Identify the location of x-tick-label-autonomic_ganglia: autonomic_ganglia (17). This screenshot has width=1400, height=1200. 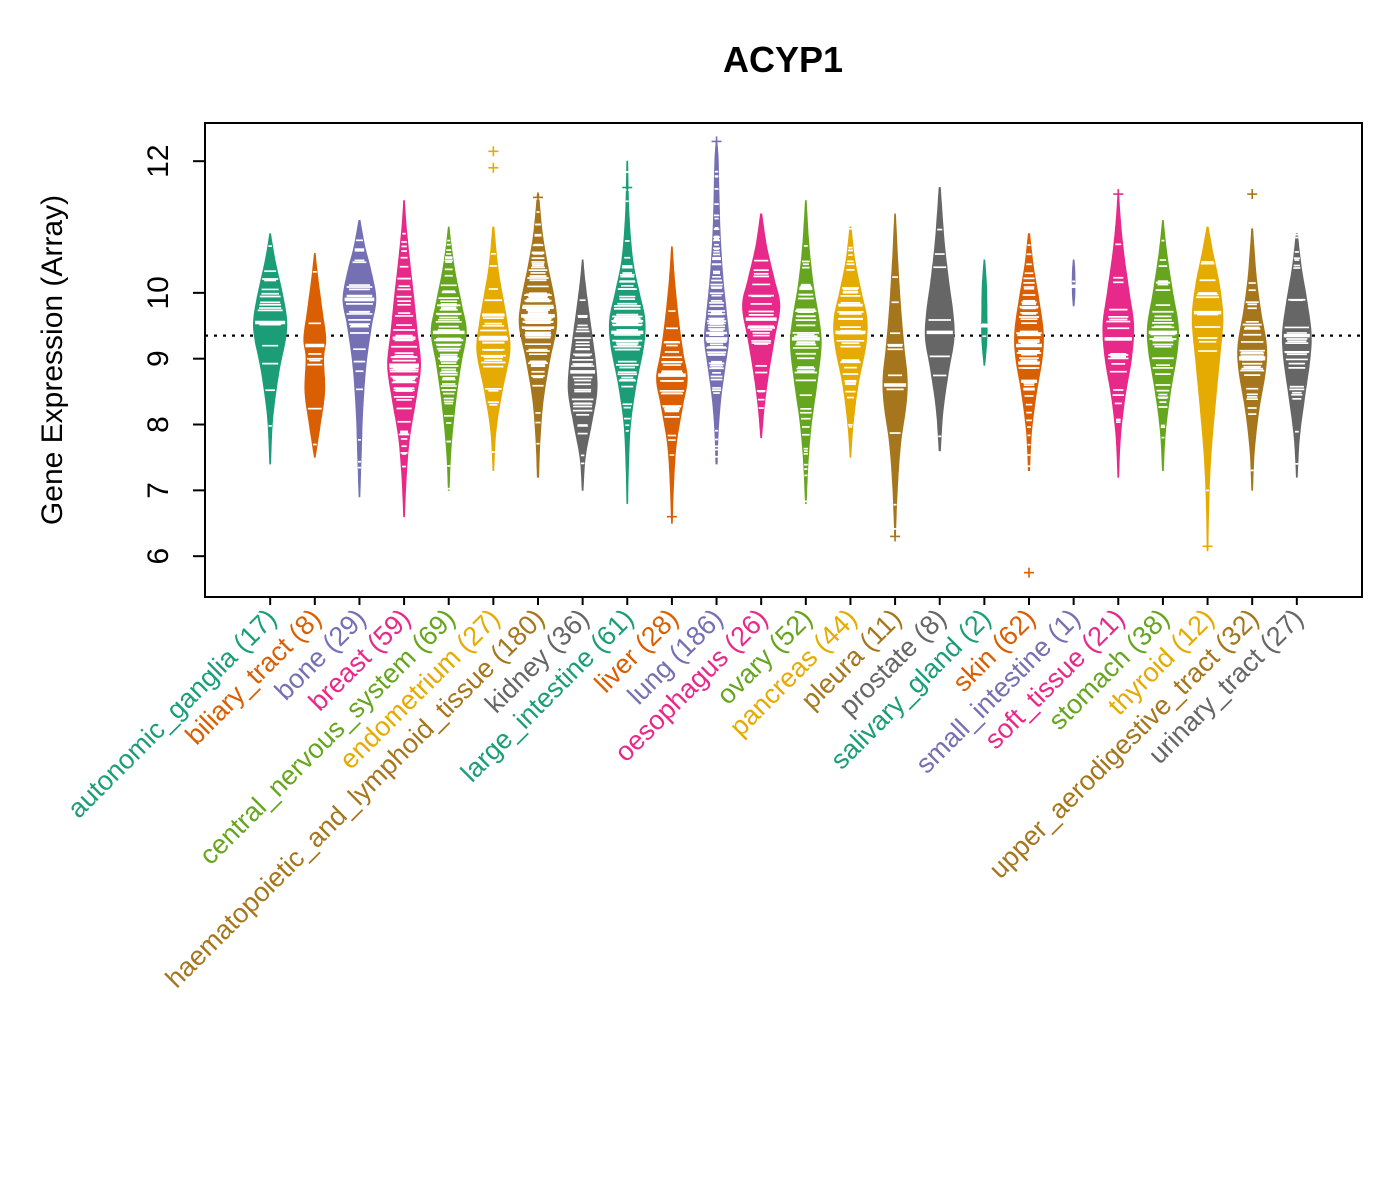
(172, 713).